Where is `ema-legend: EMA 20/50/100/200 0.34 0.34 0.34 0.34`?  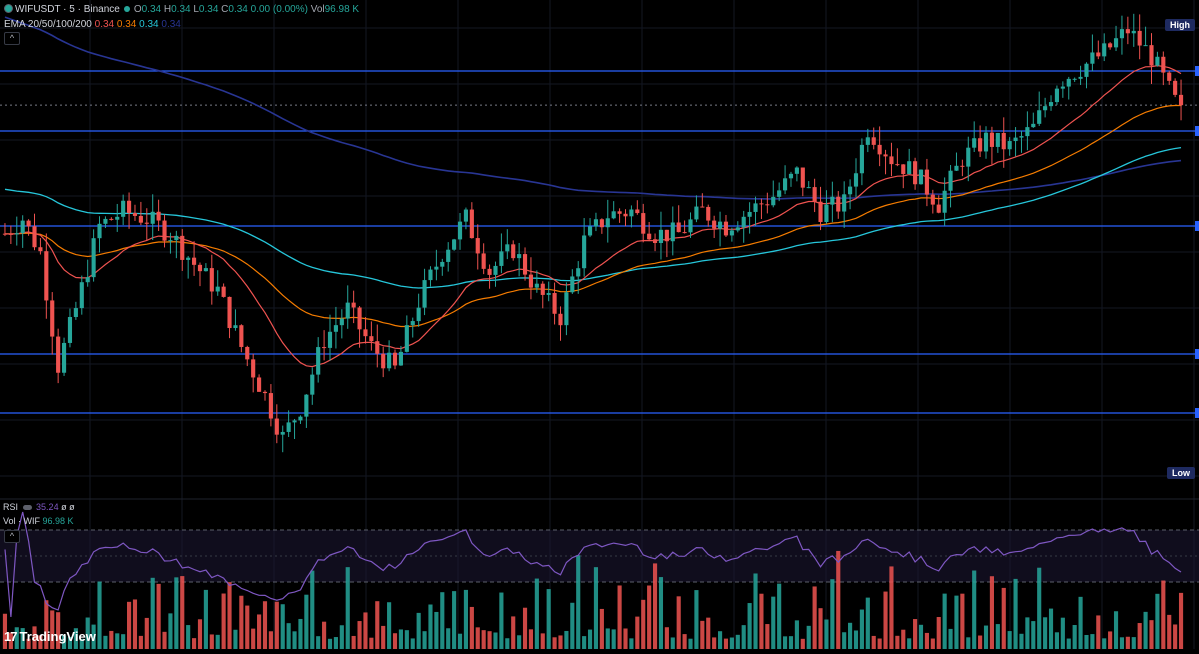
ema-legend: EMA 20/50/100/200 0.34 0.34 0.34 0.34 is located at coordinates (92, 25).